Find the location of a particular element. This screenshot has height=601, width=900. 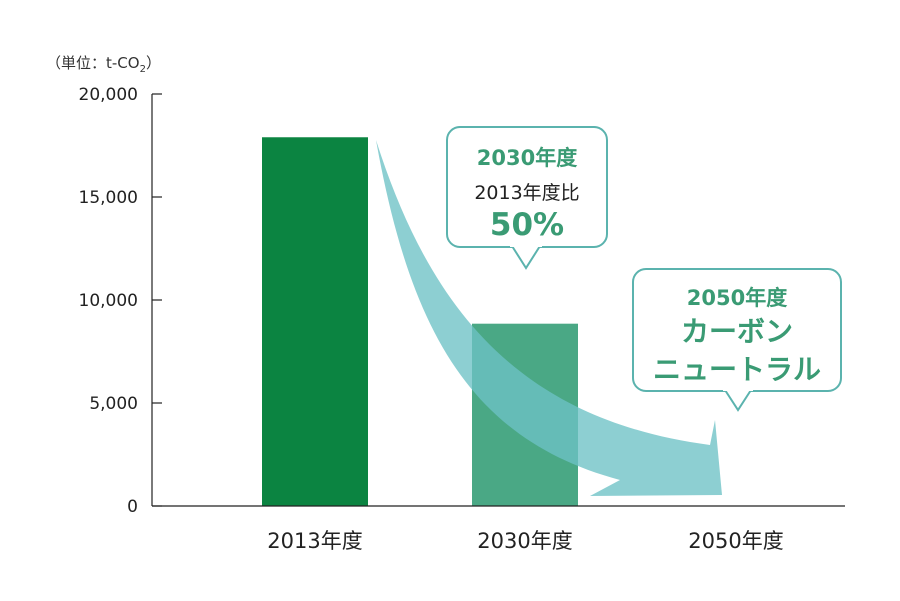

y-tick-label: 0 is located at coordinates (132, 507).